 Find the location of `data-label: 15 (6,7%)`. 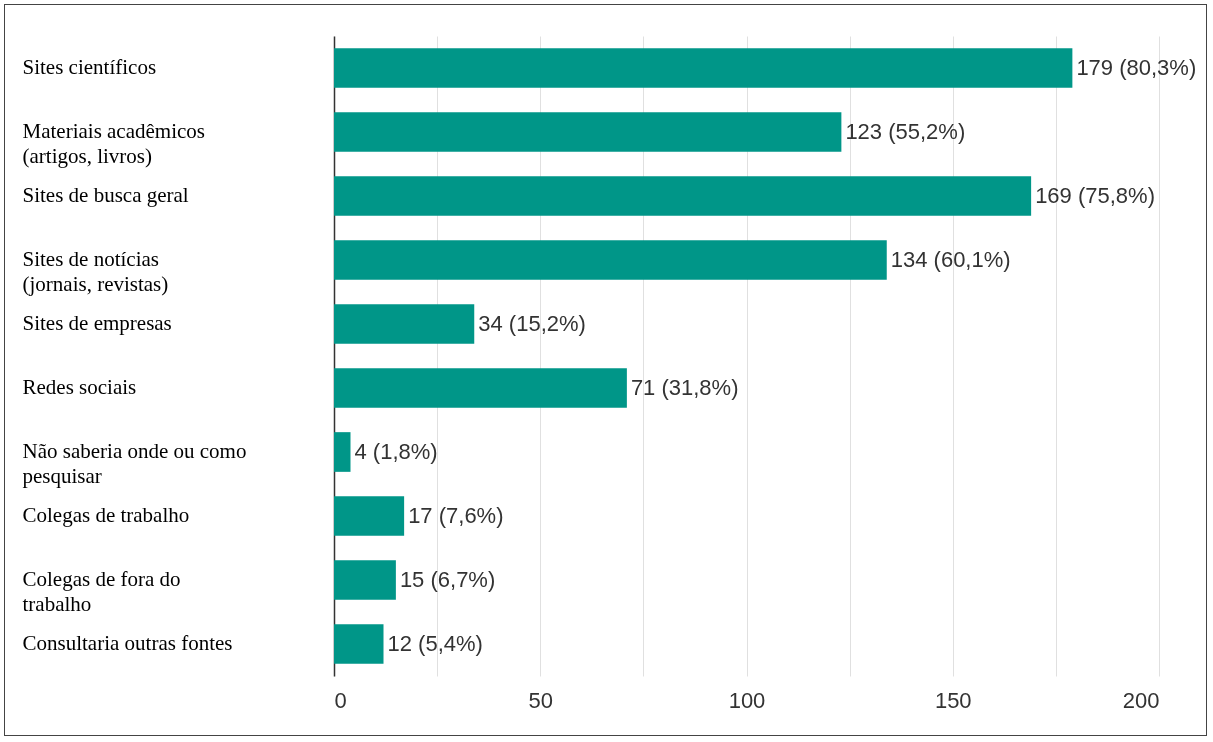

data-label: 15 (6,7%) is located at coordinates (447, 579).